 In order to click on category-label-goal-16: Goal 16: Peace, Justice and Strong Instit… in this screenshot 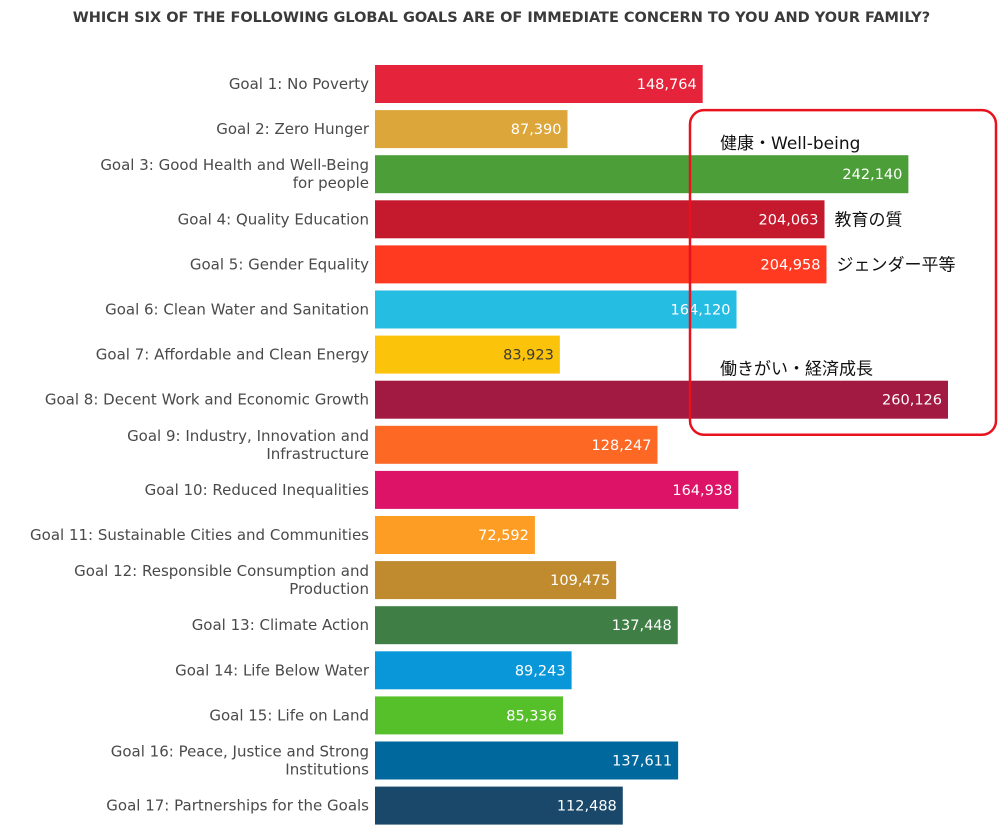, I will do `click(240, 761)`.